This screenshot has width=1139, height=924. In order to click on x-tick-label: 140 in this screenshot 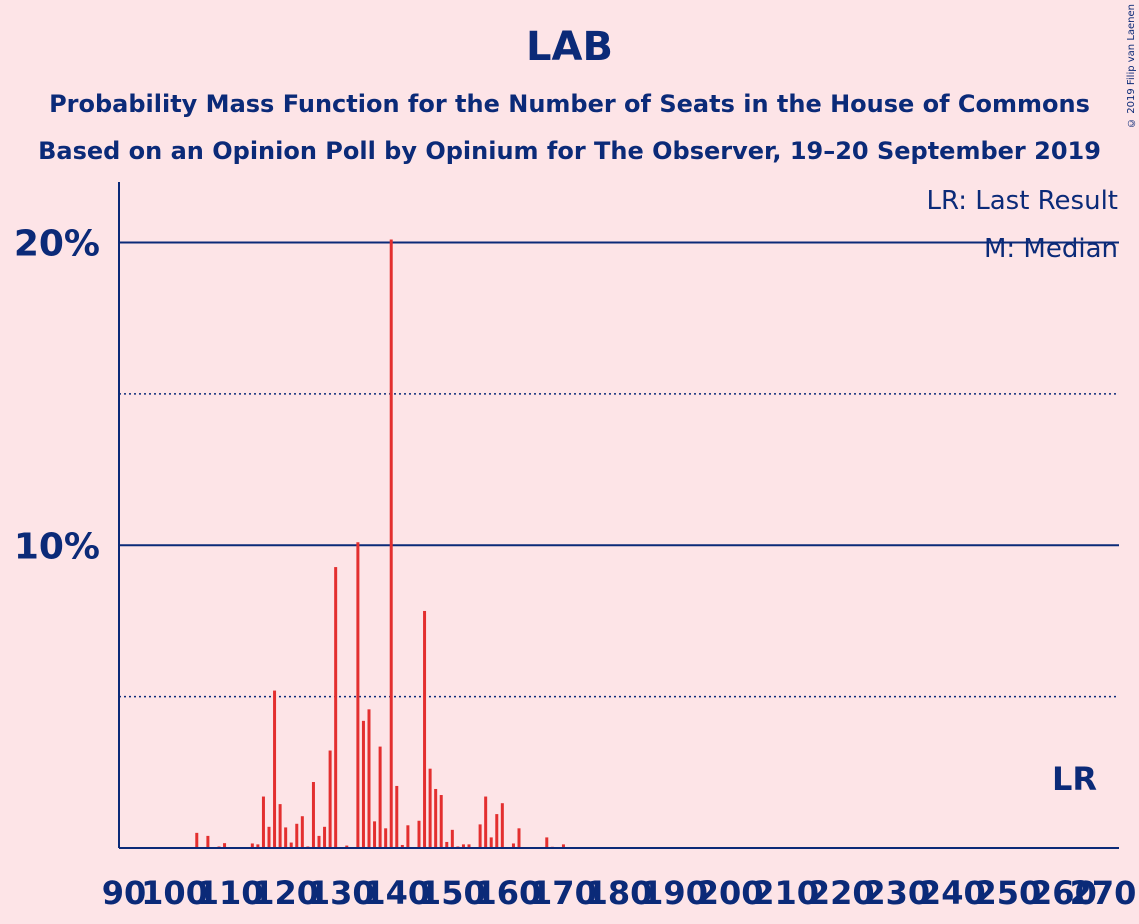, I will do `click(396, 893)`.